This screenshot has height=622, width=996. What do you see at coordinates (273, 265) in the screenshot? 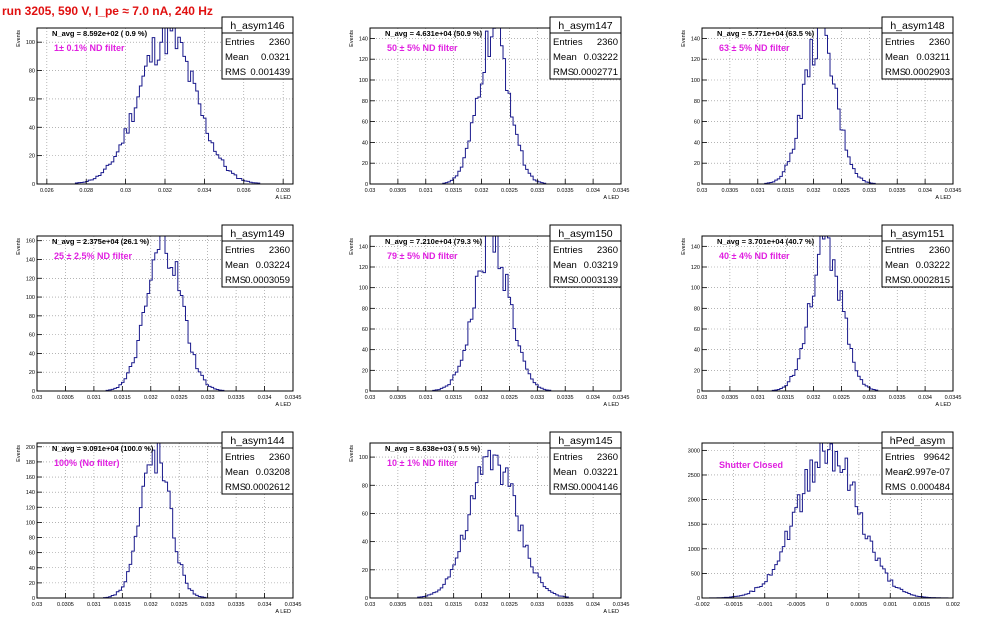
I see `stats-value: 0.03224` at bounding box center [273, 265].